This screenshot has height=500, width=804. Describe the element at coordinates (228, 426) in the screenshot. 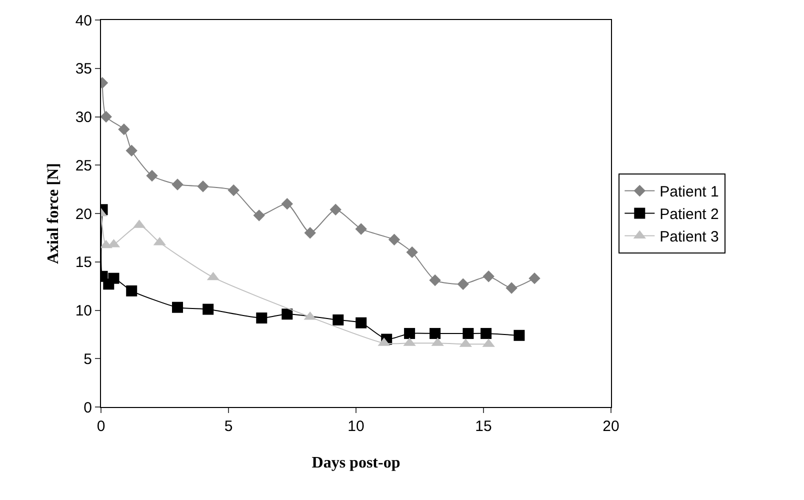

I see `x-tick-label: 5` at that location.